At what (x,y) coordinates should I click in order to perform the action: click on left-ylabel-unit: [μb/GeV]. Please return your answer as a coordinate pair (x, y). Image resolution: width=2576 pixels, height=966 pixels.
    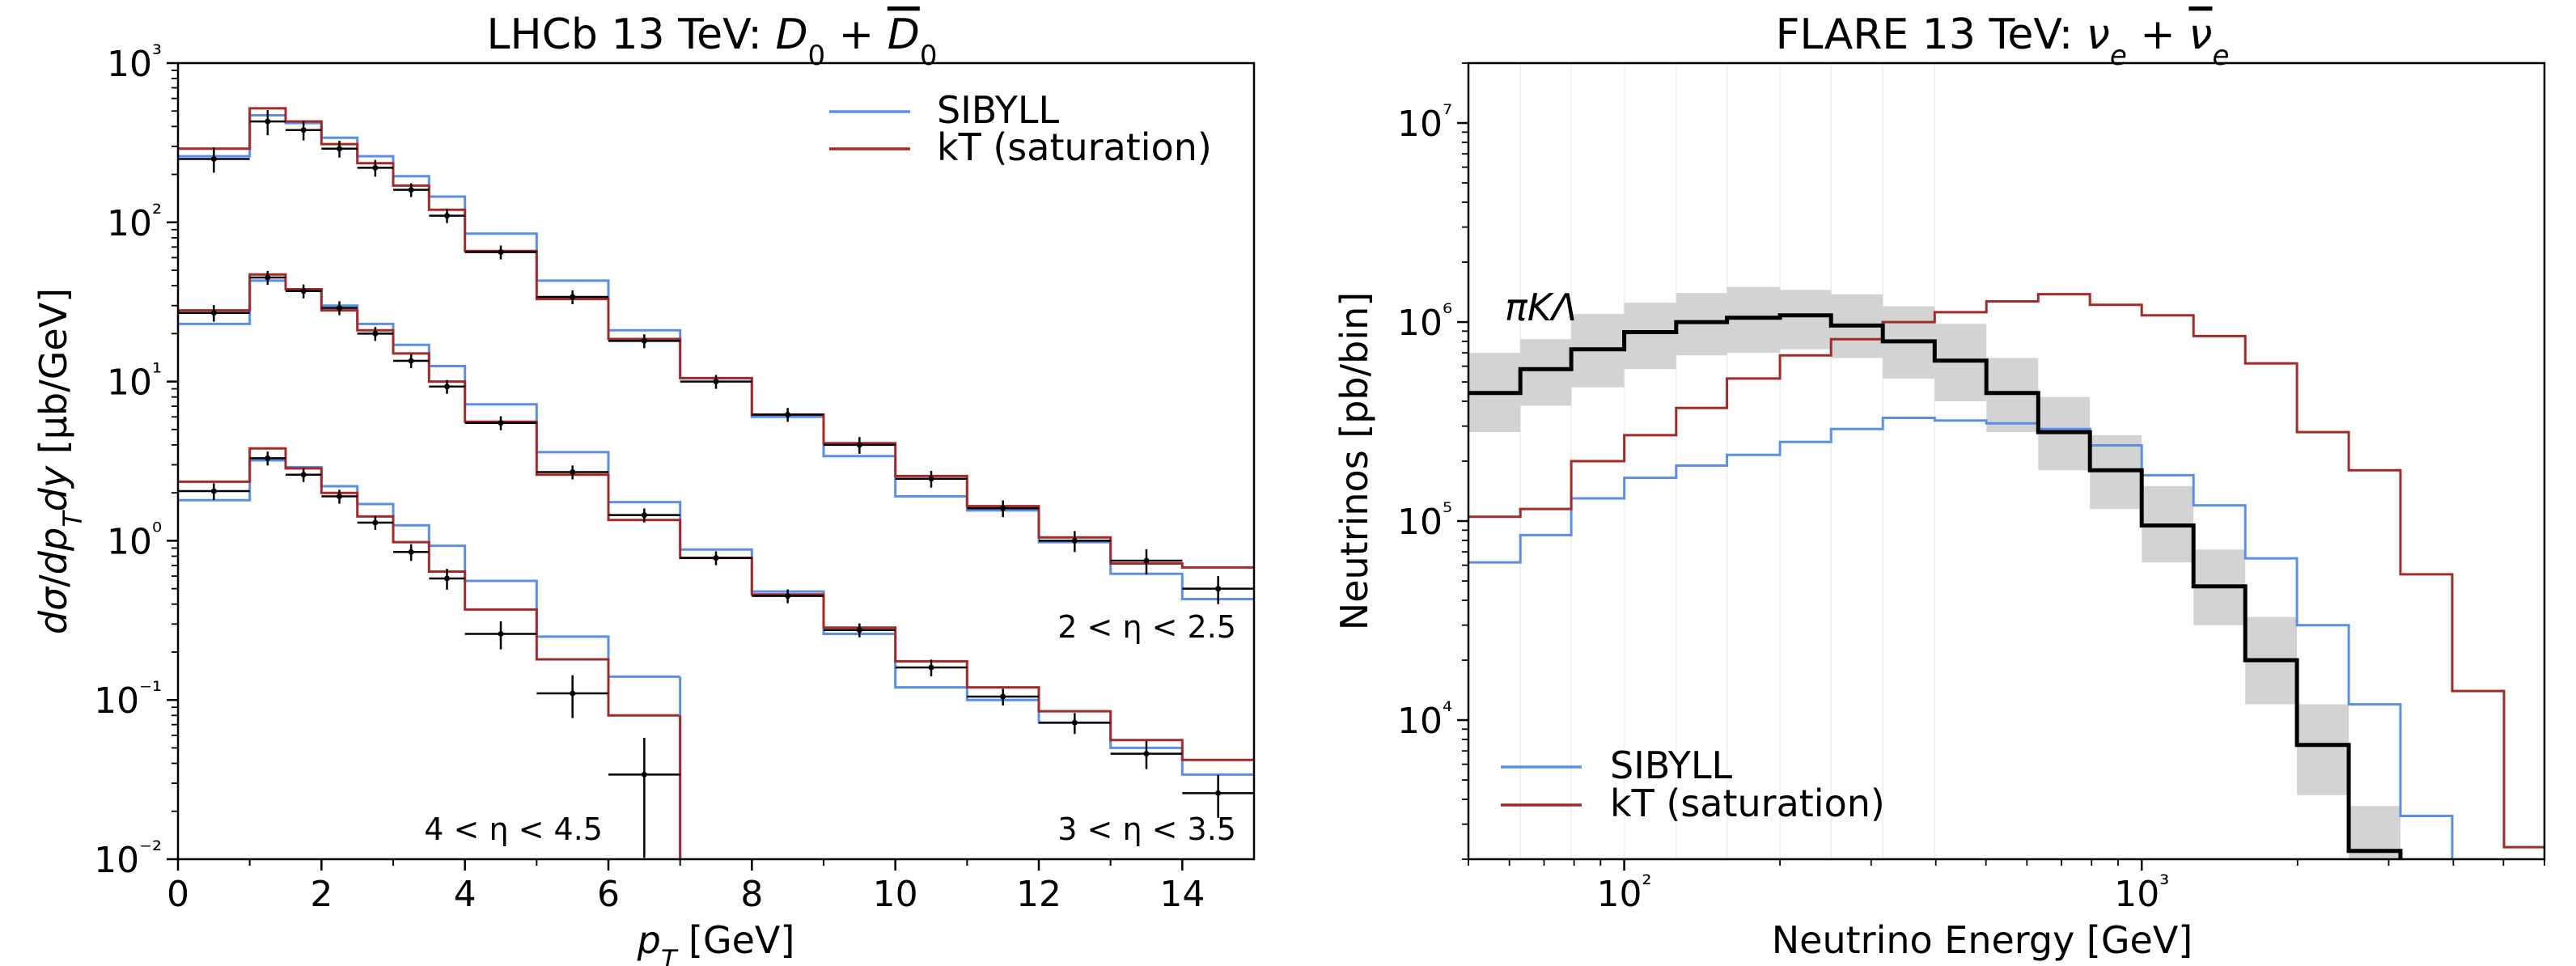
    Looking at the image, I should click on (53, 371).